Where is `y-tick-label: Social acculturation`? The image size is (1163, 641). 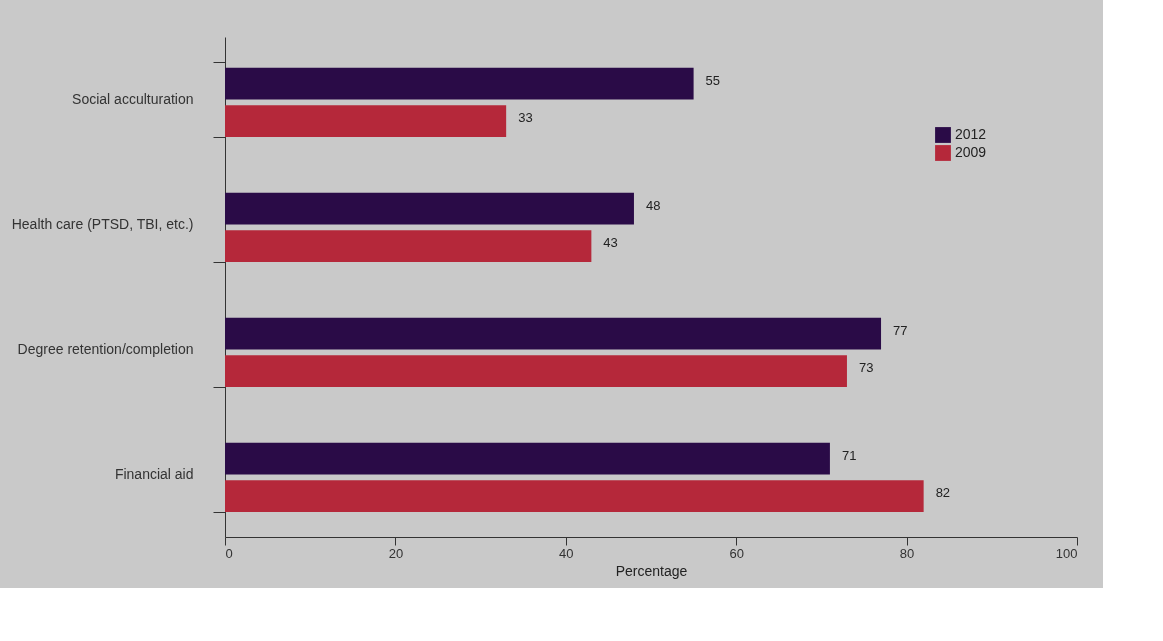
y-tick-label: Social acculturation is located at coordinates (133, 99).